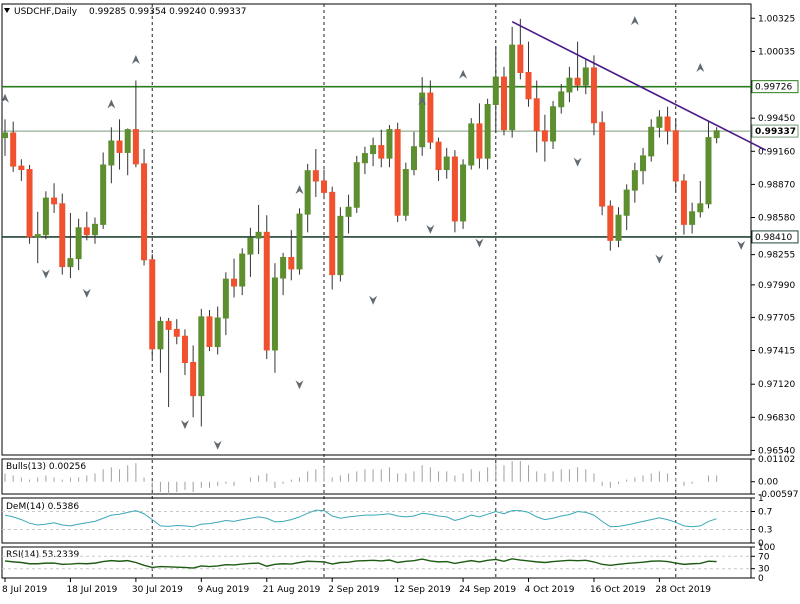  I want to click on triangle-down-icon, so click(7, 10).